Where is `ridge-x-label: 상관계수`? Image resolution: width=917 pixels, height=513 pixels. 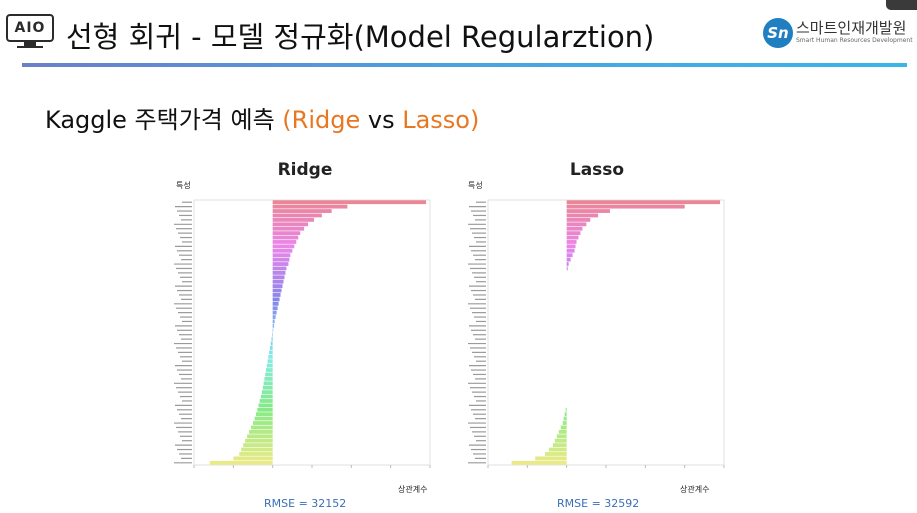
ridge-x-label: 상관계수 is located at coordinates (413, 489).